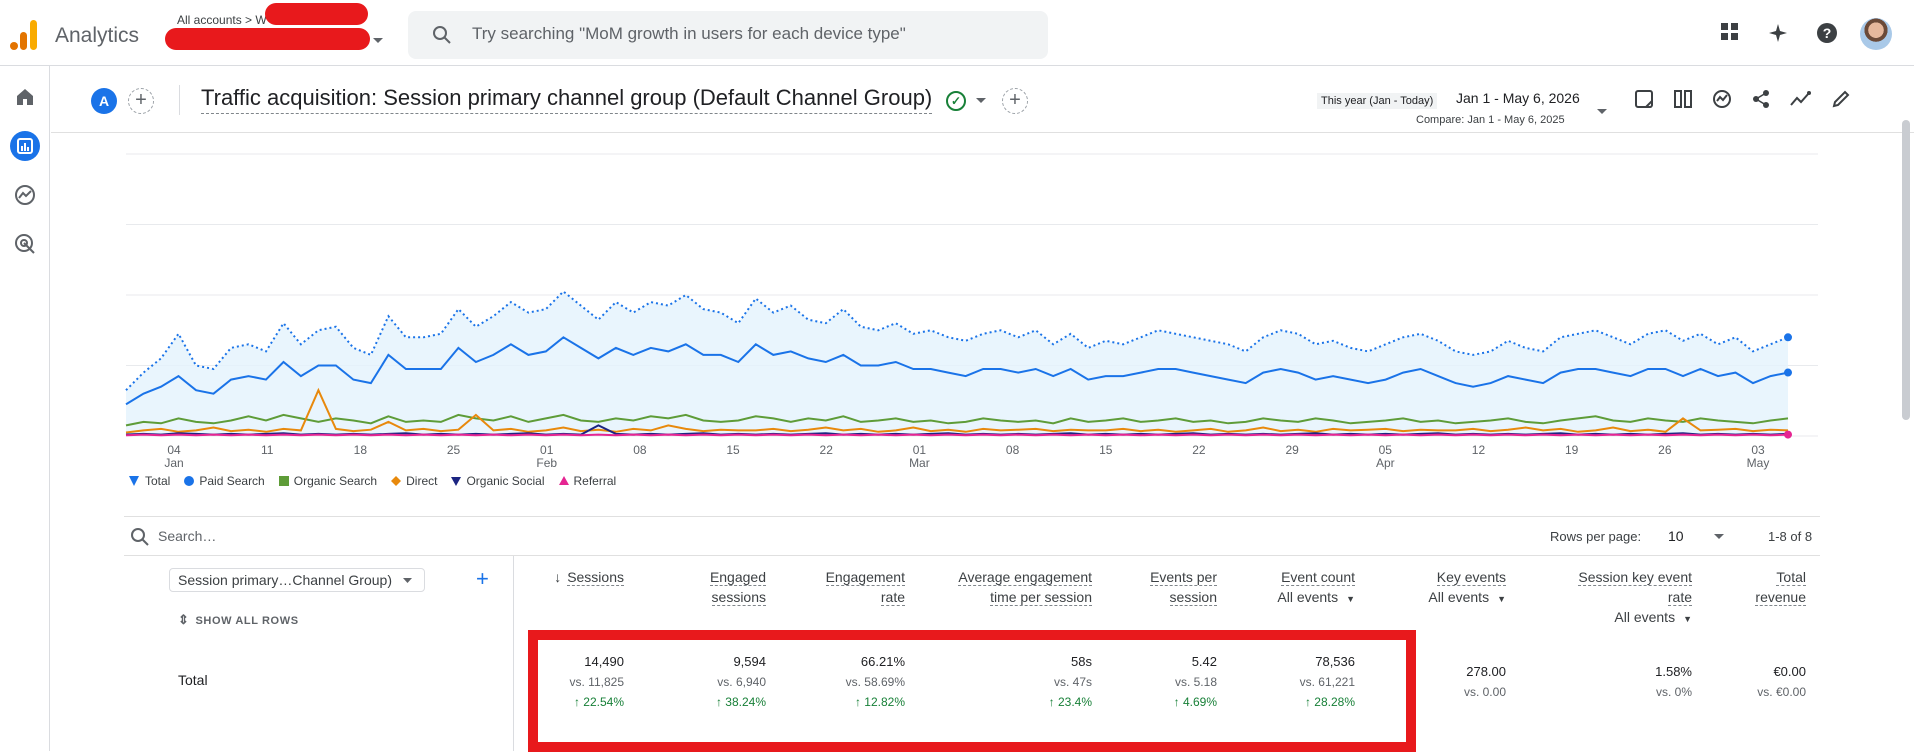 Image resolution: width=1914 pixels, height=752 pixels. I want to click on column-header-line1: Event count, so click(1318, 577).